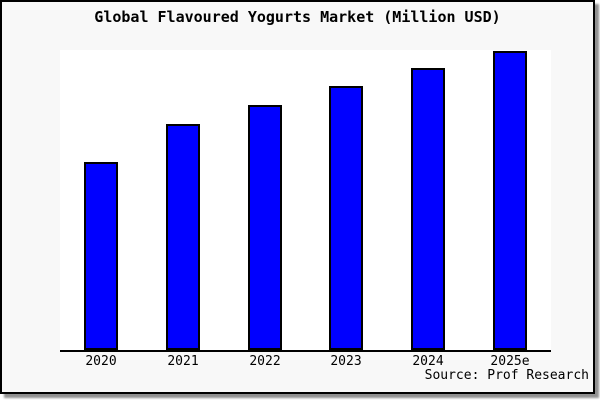  Describe the element at coordinates (101, 256) in the screenshot. I see `bar-2020` at that location.